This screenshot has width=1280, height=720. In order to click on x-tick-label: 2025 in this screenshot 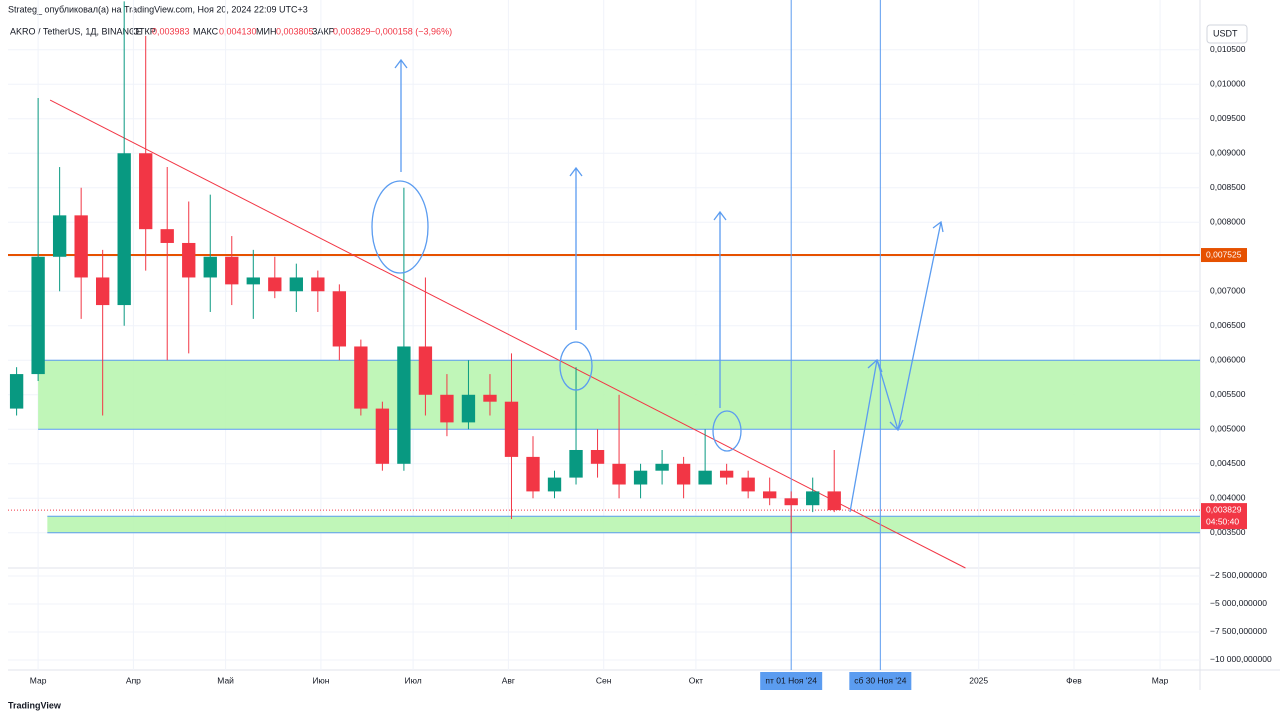, I will do `click(978, 680)`.